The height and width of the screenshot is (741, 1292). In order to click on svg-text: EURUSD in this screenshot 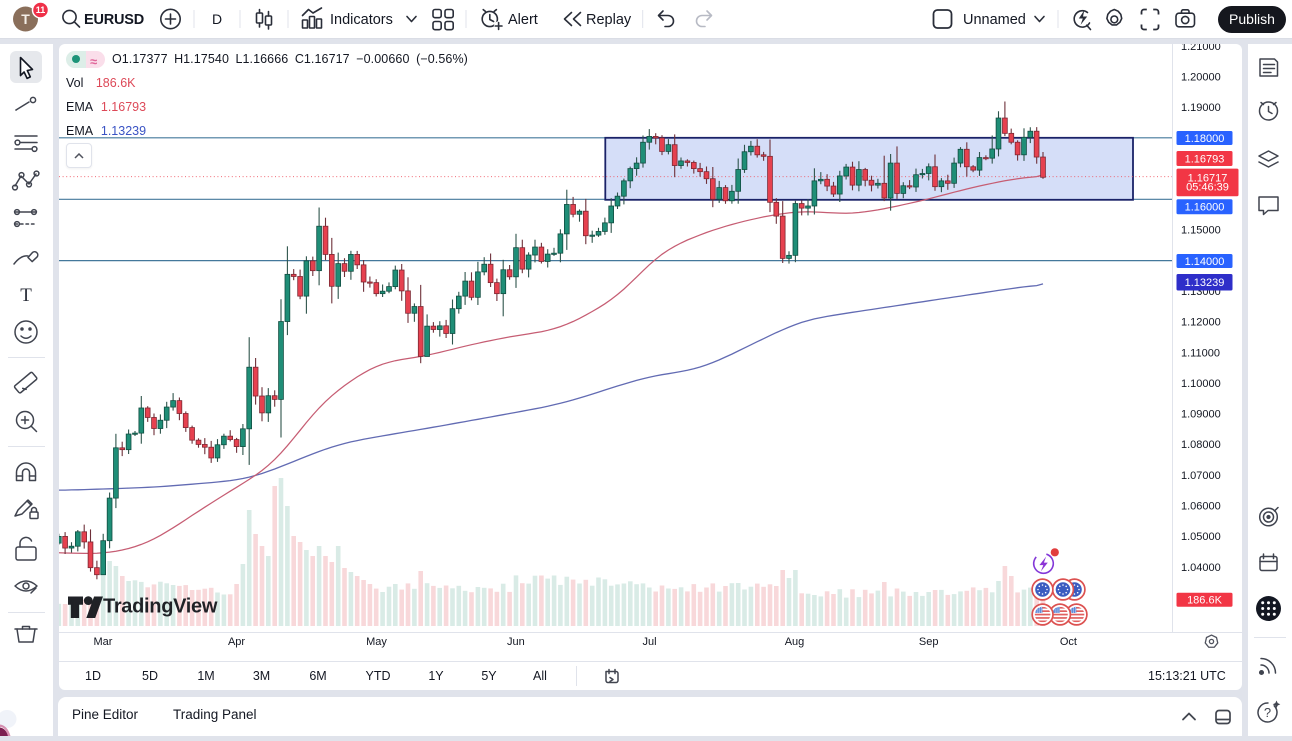, I will do `click(114, 20)`.